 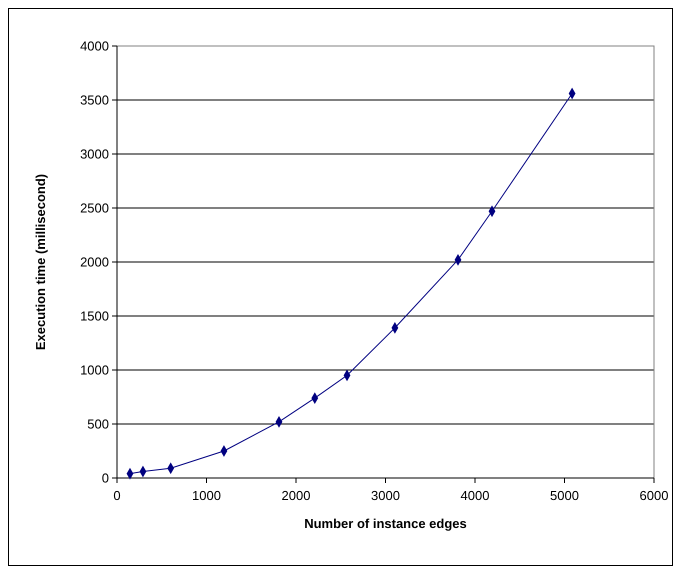 I want to click on x-tick-label: 5000, so click(x=564, y=495).